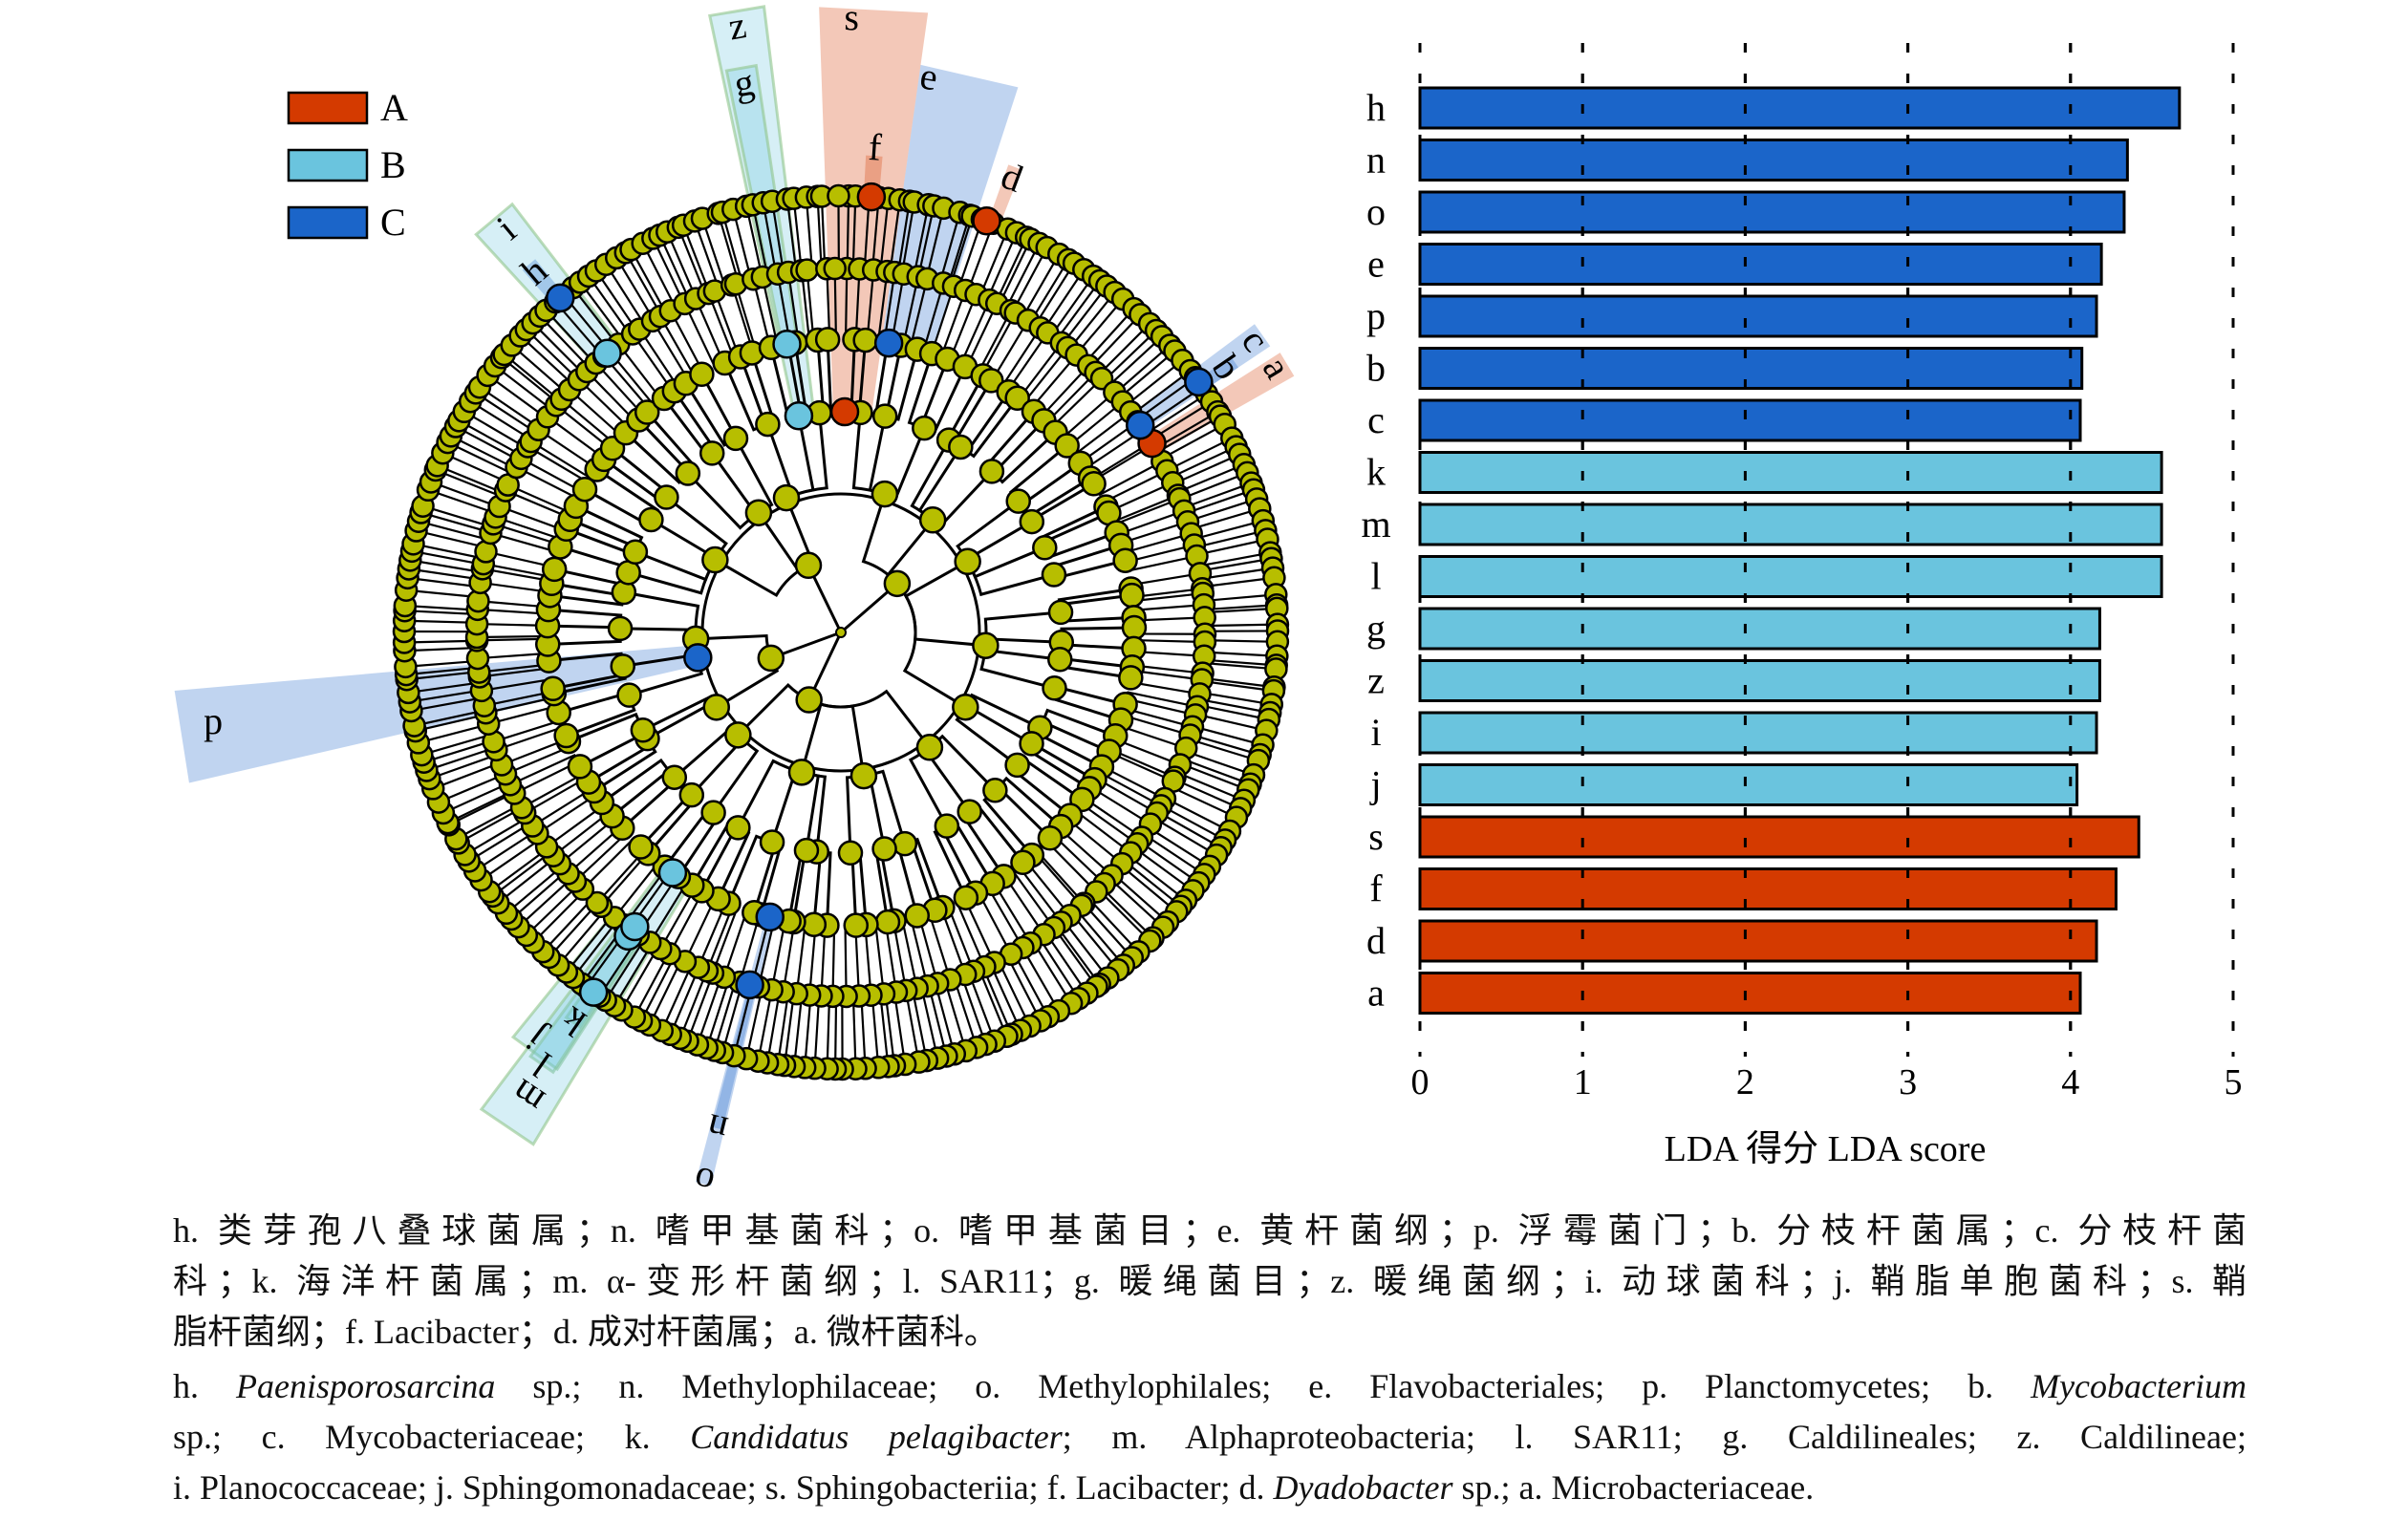 The height and width of the screenshot is (1519, 2408). I want to click on caption-text: h., so click(205, 1386).